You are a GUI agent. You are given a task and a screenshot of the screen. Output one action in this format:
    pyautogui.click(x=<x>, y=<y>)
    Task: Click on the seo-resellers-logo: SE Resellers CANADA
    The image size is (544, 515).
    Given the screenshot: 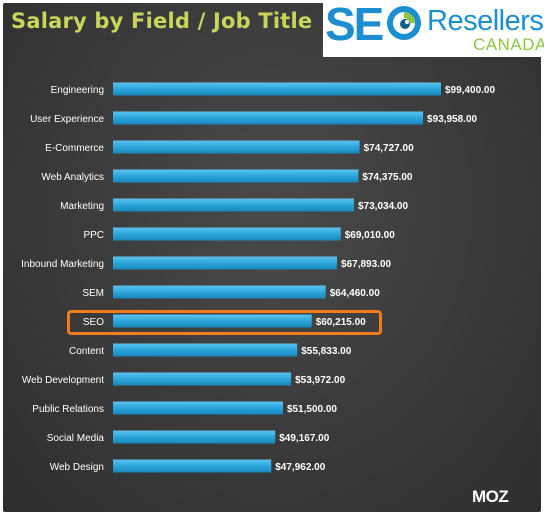 What is the action you would take?
    pyautogui.click(x=433, y=28)
    